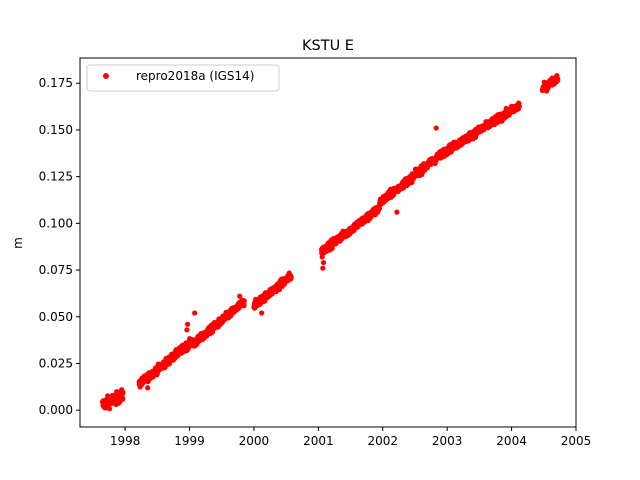 The width and height of the screenshot is (640, 480). I want to click on y-tick-label: 0.100, so click(56, 223).